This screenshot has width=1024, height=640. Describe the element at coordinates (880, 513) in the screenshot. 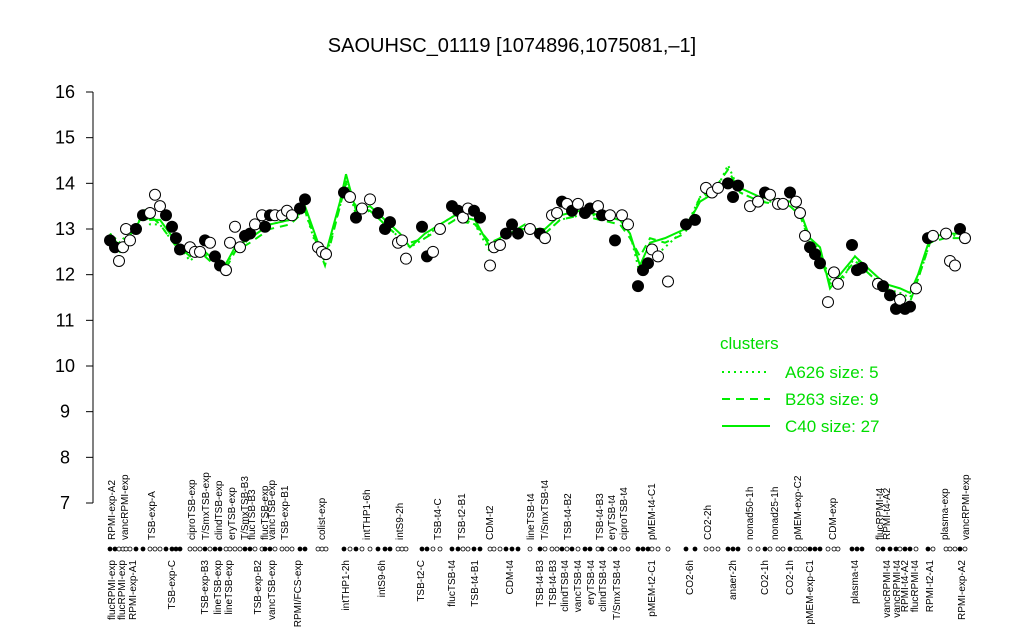

I see `top-label: flucRPMI-t4` at that location.